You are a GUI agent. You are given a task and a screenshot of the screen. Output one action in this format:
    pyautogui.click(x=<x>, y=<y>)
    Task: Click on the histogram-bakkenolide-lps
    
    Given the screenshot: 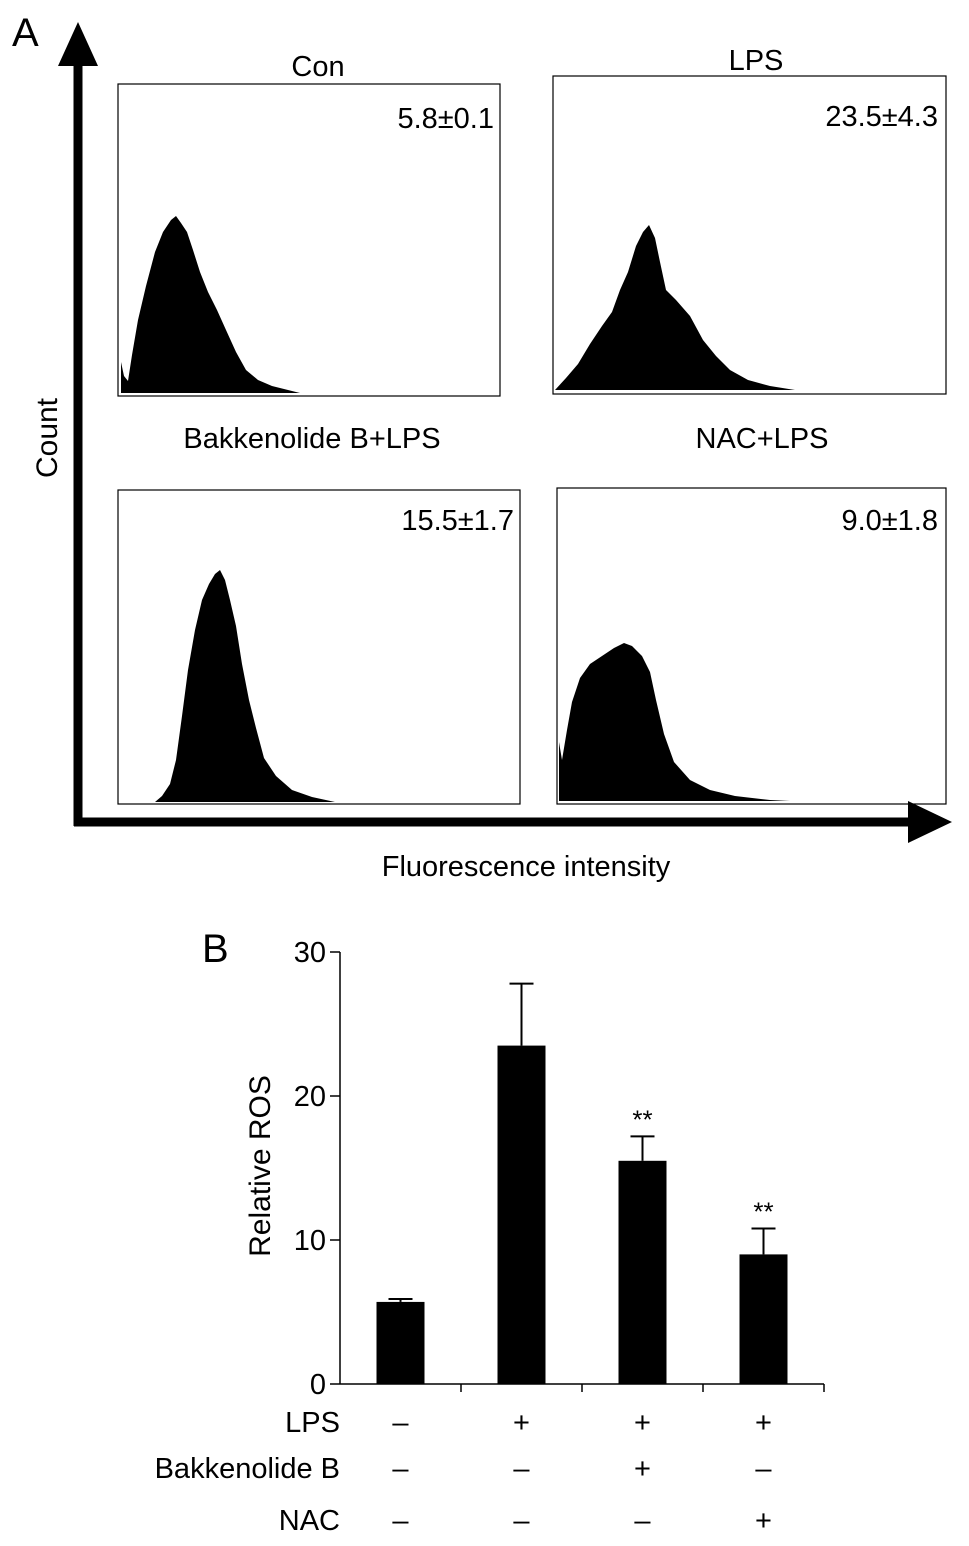 What is the action you would take?
    pyautogui.click(x=245, y=686)
    